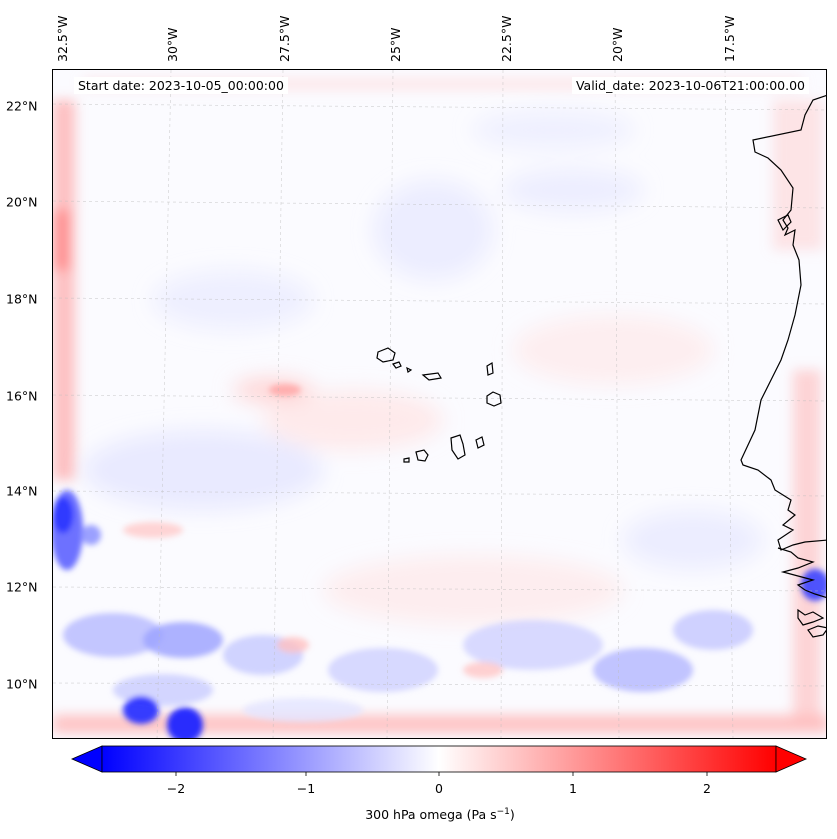 This screenshot has height=839, width=837. Describe the element at coordinates (395, 44) in the screenshot. I see `lon-label: 25°W` at that location.